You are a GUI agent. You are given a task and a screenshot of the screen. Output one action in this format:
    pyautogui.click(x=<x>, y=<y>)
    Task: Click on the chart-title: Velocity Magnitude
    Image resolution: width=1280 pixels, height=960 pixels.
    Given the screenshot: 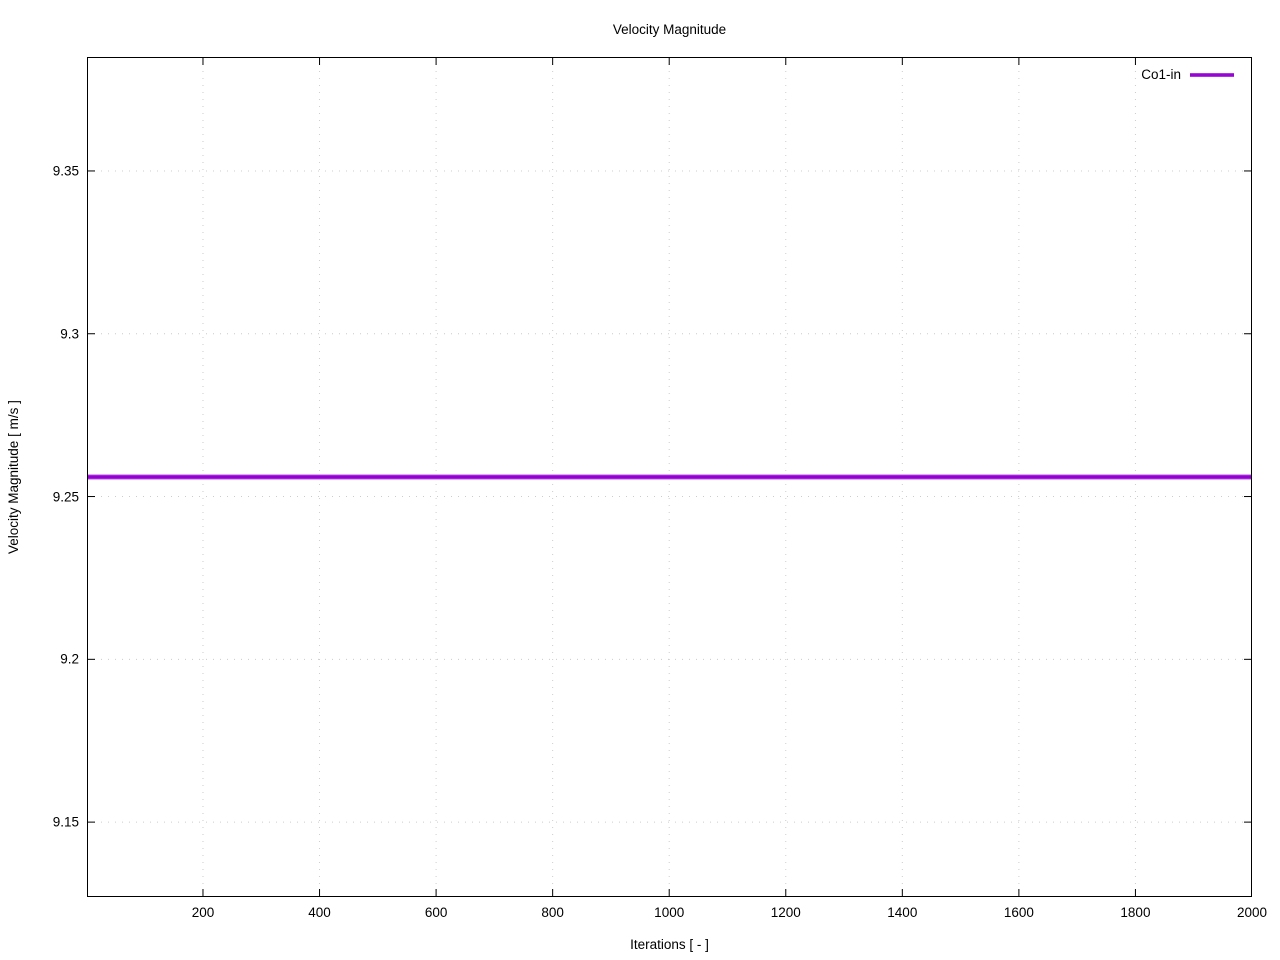 What is the action you would take?
    pyautogui.click(x=669, y=29)
    